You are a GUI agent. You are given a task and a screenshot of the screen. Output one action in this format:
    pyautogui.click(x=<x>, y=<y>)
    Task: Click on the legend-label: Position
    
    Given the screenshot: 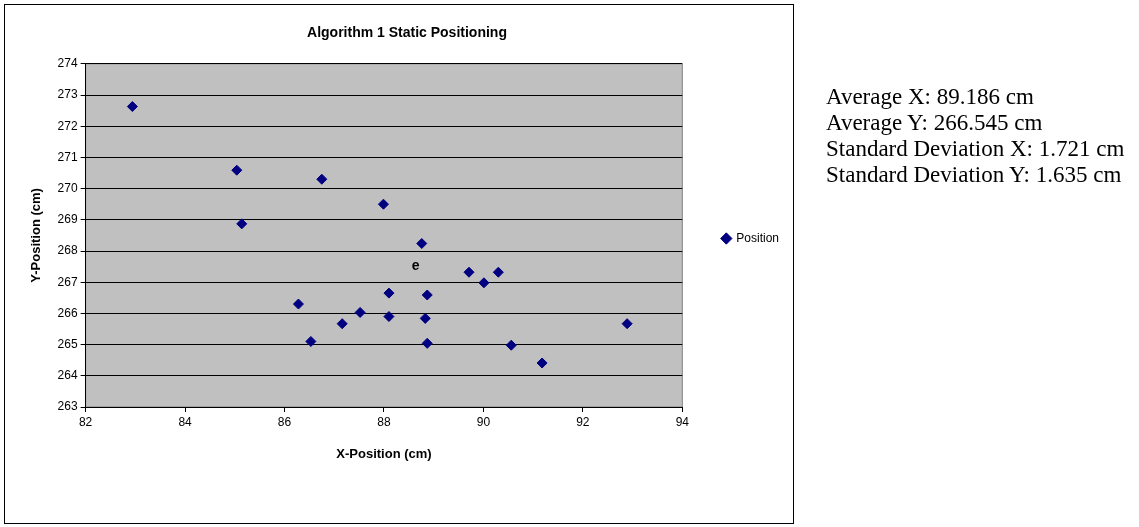 What is the action you would take?
    pyautogui.click(x=758, y=237)
    